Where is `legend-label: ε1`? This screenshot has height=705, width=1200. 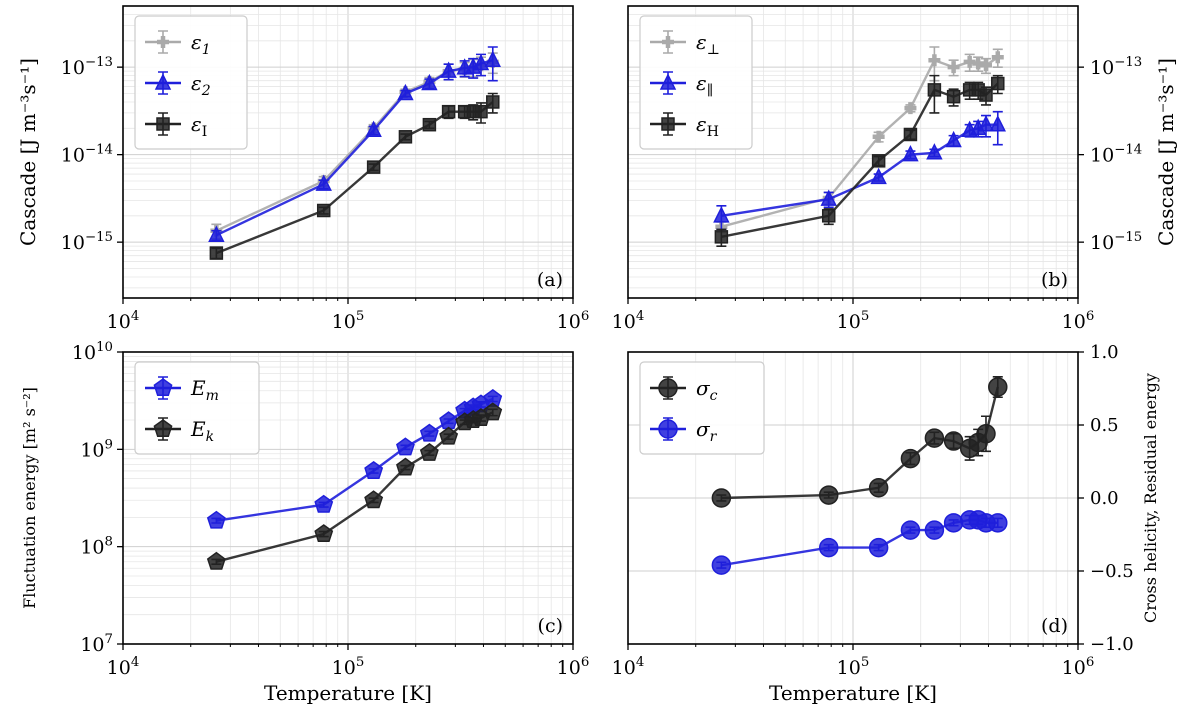 legend-label: ε1 is located at coordinates (201, 44).